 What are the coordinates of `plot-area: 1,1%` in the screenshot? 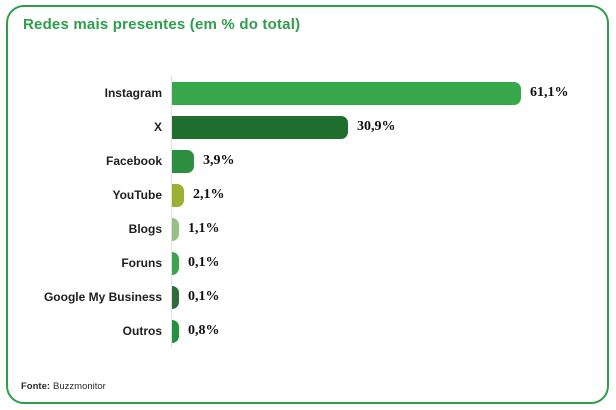 It's located at (384, 229).